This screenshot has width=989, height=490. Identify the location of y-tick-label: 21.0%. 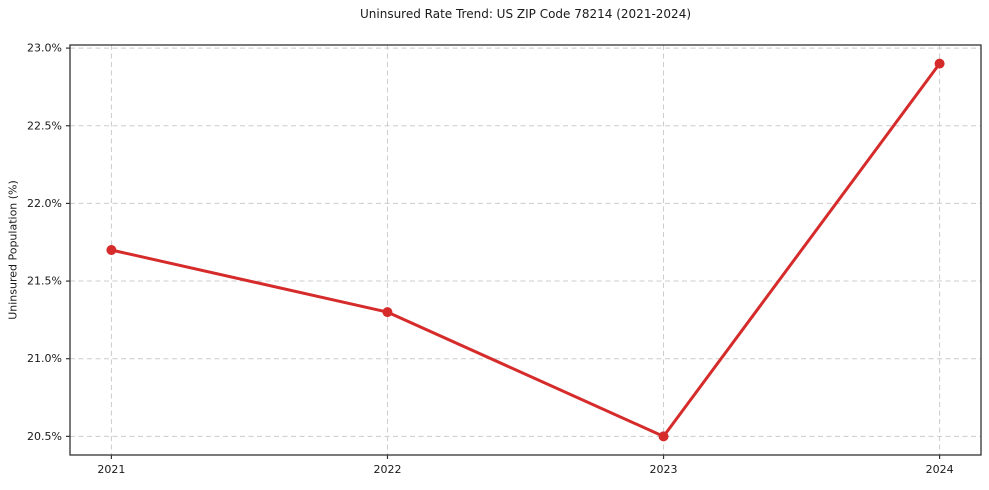
(44, 358).